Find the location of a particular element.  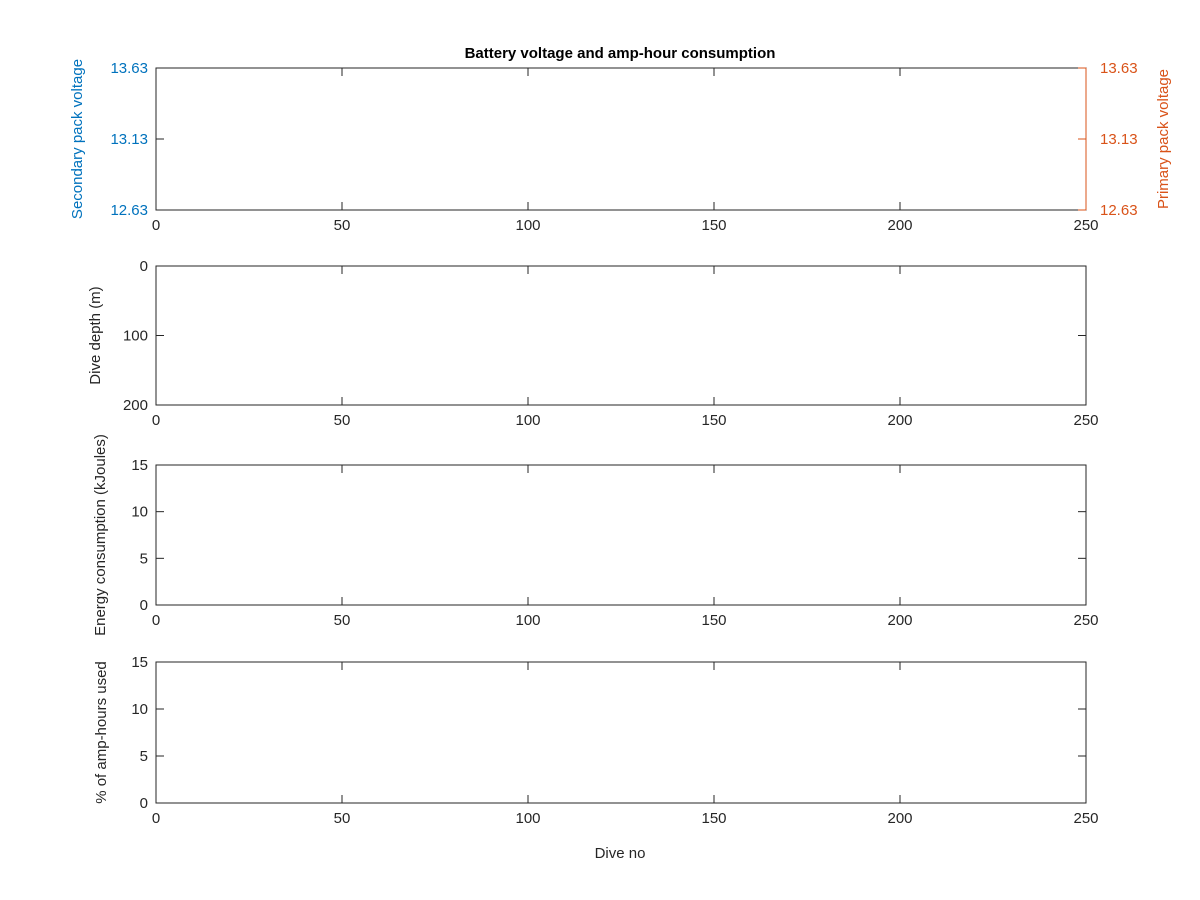

y-tick-label: 200 is located at coordinates (135, 405).